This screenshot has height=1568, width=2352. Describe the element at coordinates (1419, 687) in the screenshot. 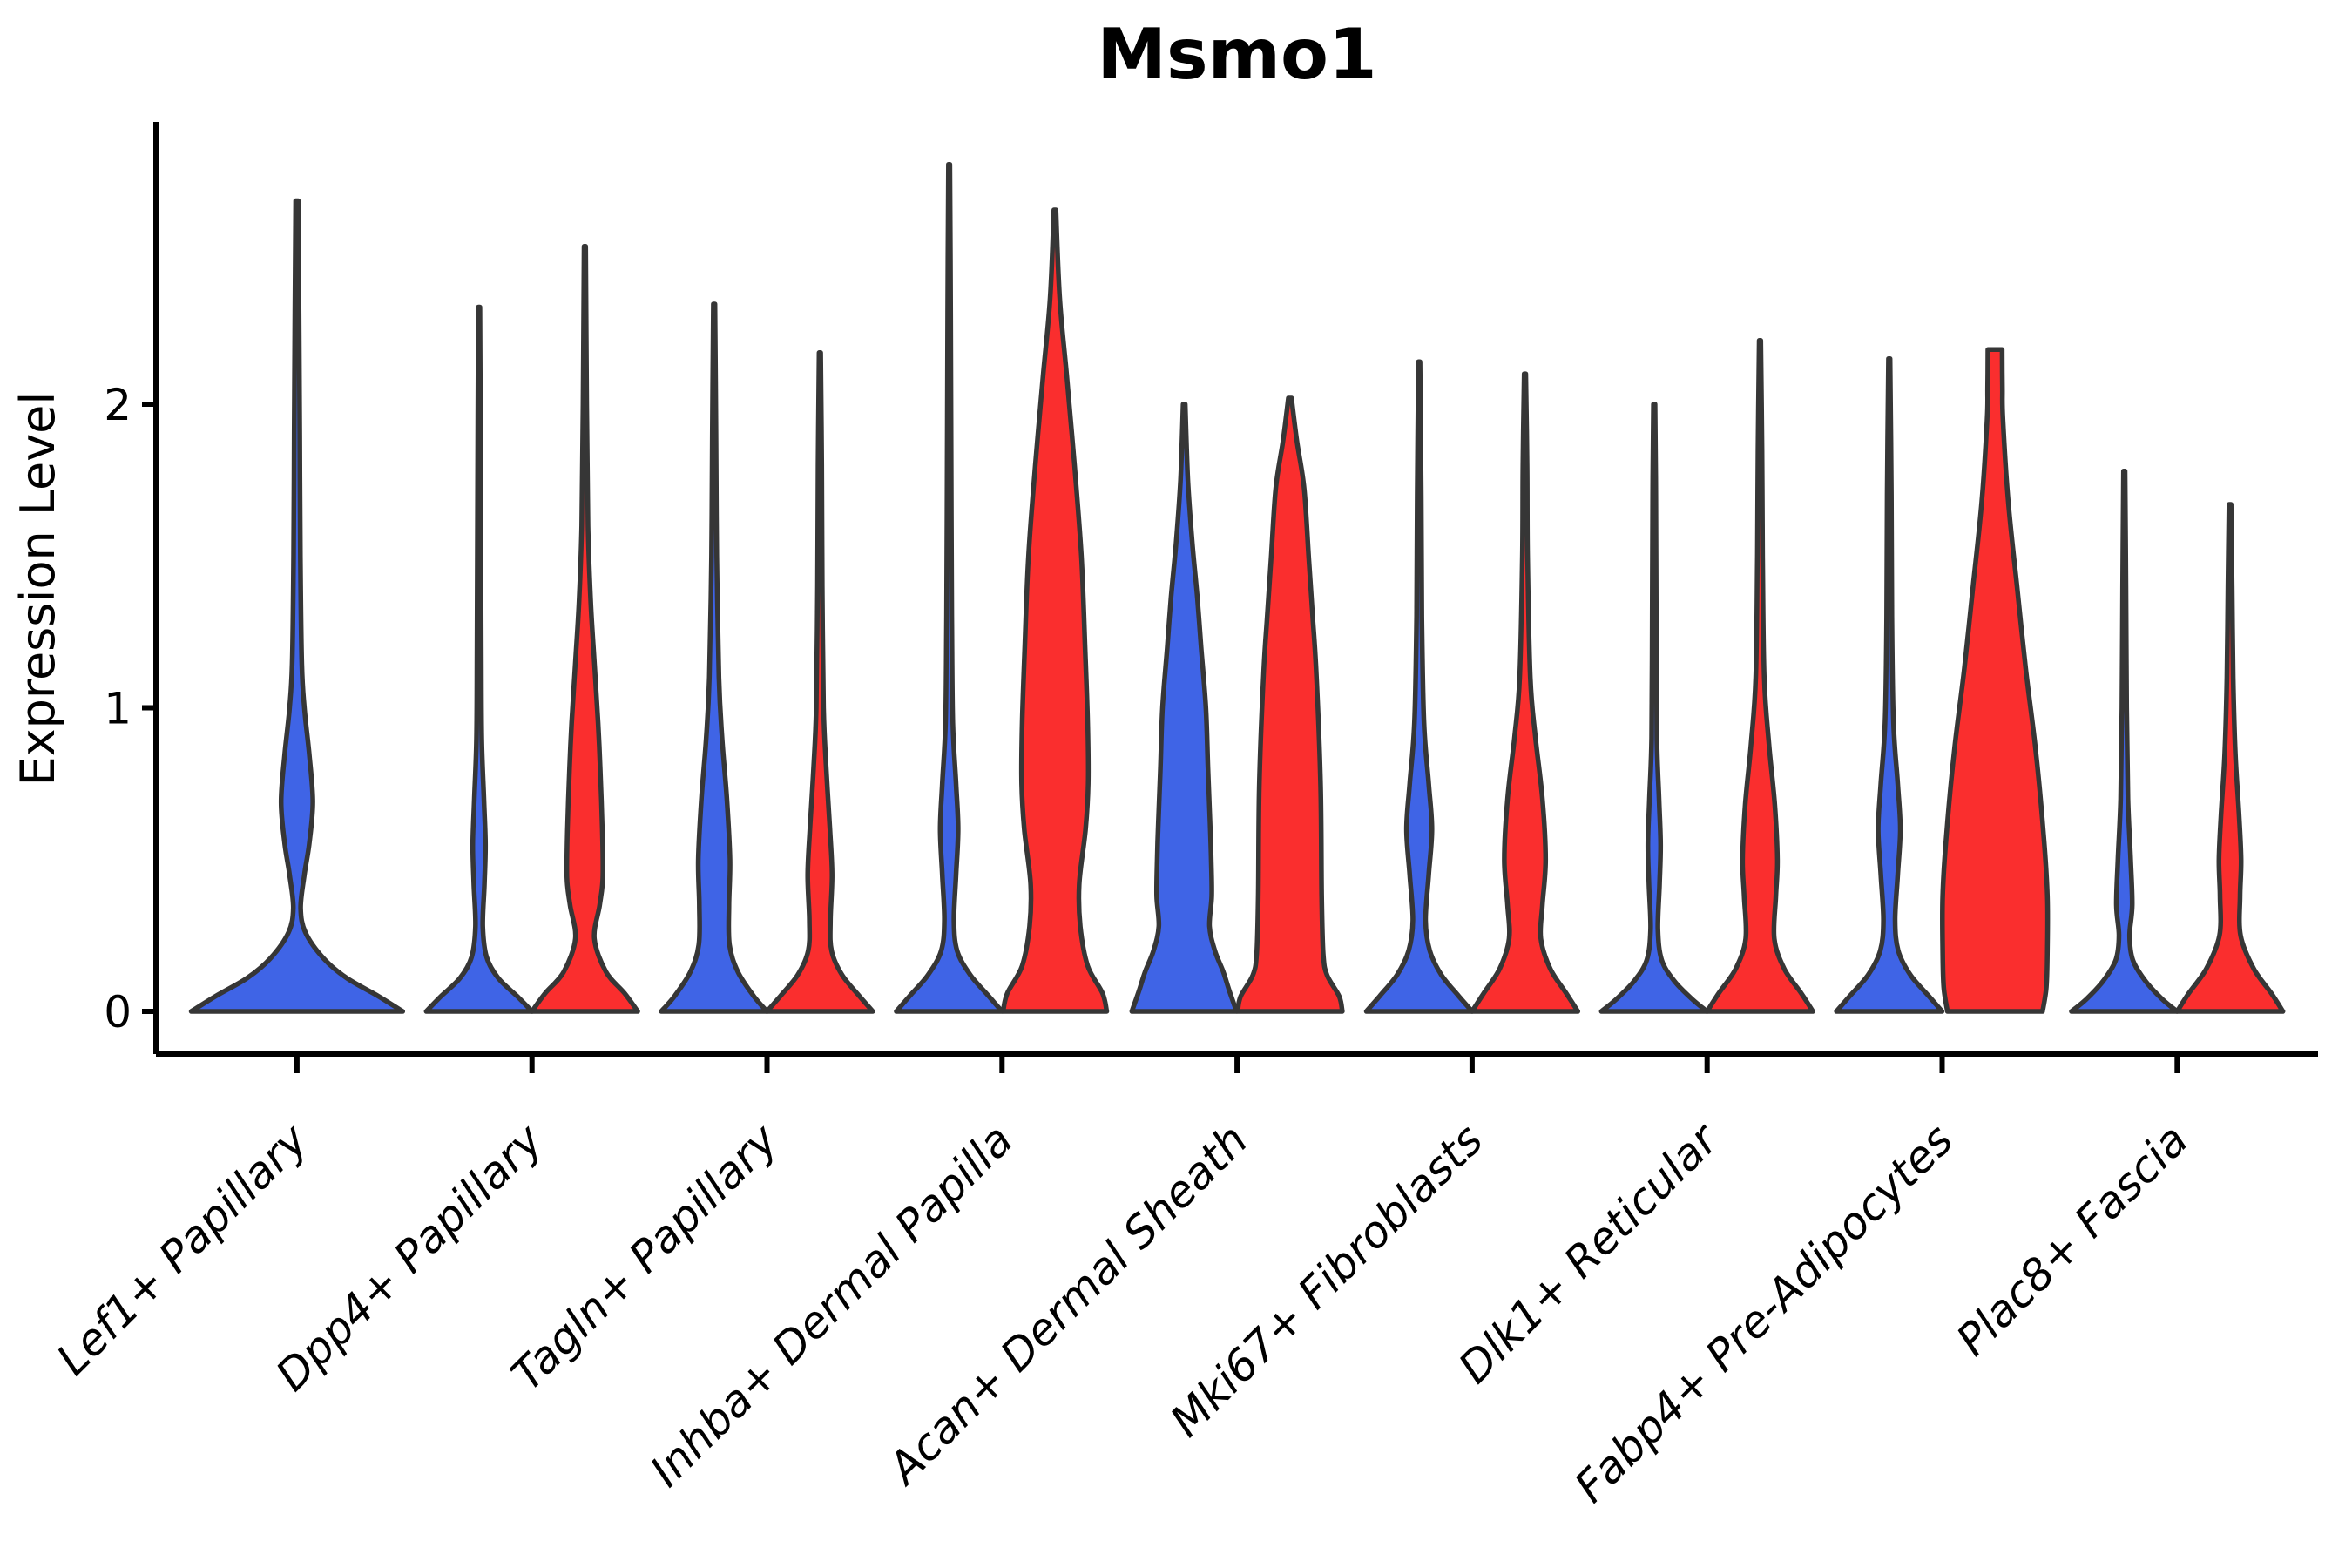

I see `violin-mki67-fibroblasts-blue` at that location.